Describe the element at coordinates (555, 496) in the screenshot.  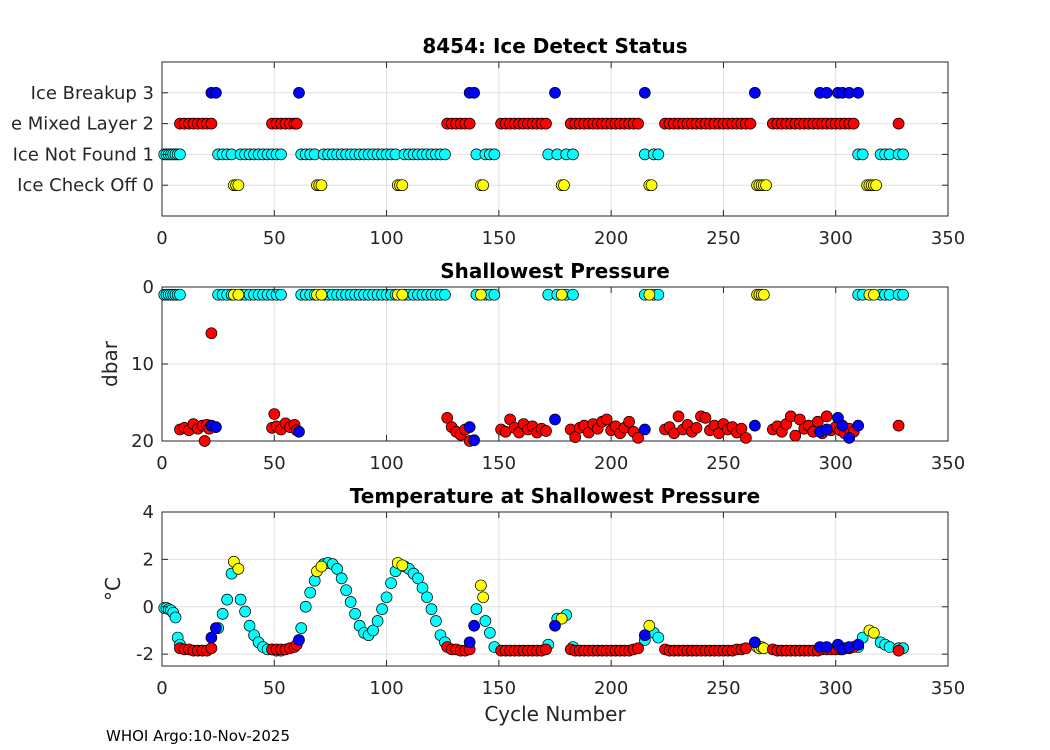
I see `temperature-title: Temperature at Shallowest Pressure` at that location.